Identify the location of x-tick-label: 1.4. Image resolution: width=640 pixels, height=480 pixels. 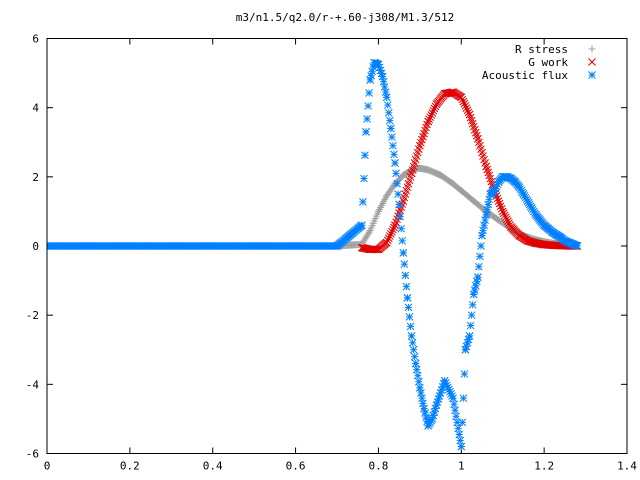
(627, 466).